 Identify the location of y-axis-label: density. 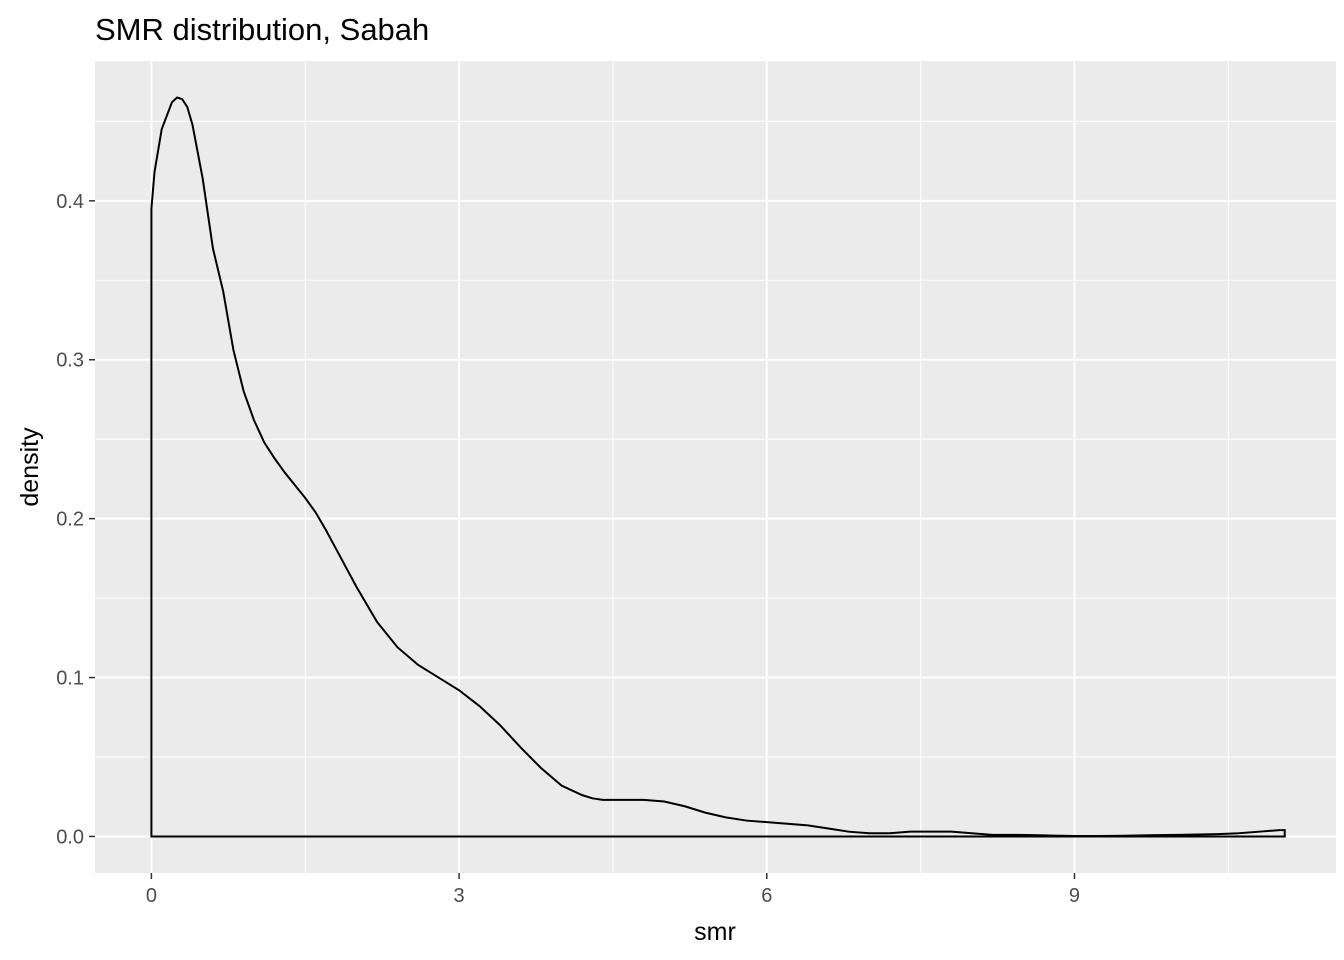
(30, 467).